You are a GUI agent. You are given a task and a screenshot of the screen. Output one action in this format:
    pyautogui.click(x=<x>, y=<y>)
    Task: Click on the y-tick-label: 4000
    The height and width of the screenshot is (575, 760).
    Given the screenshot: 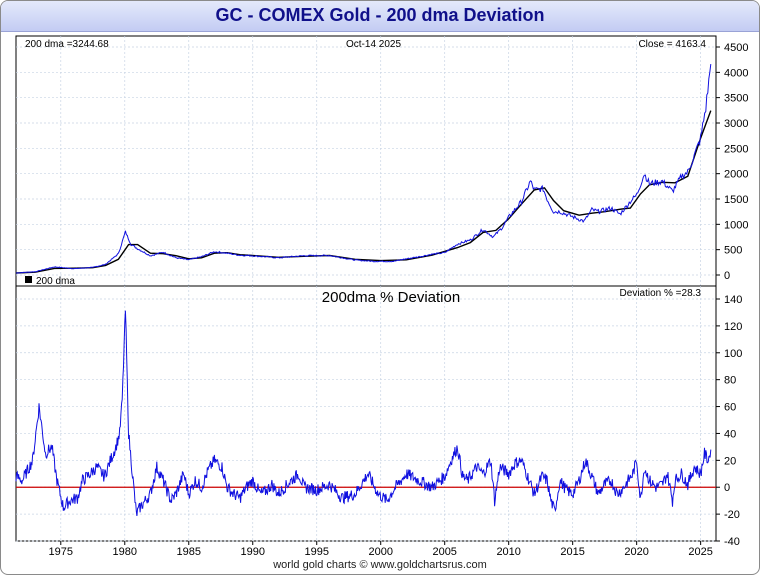 What is the action you would take?
    pyautogui.click(x=736, y=73)
    